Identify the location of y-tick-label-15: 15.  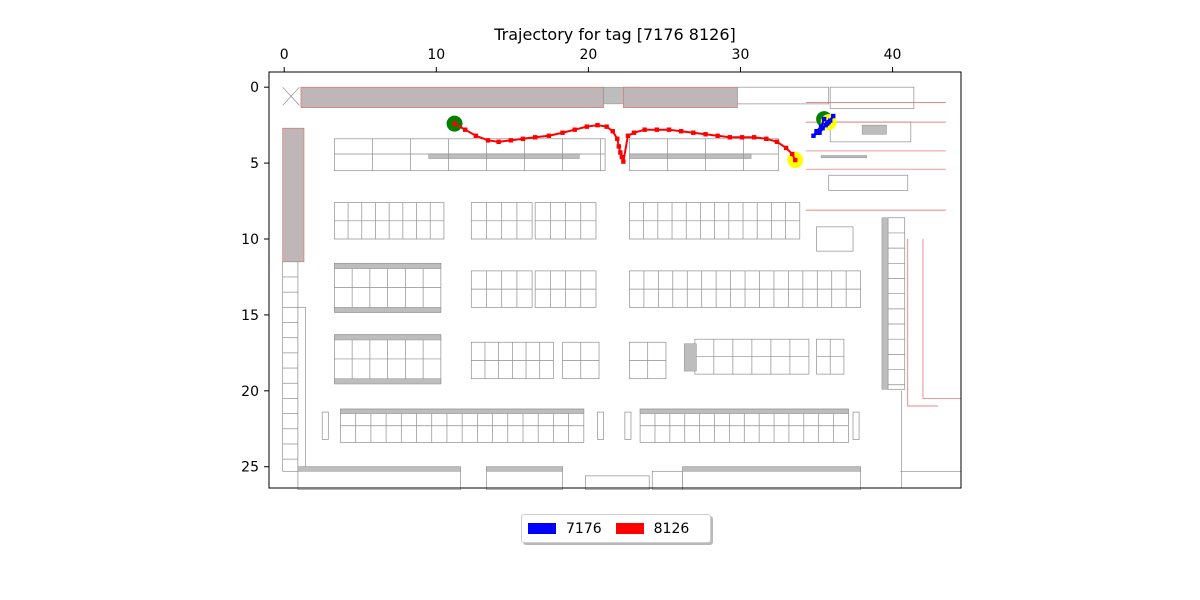
(250, 316).